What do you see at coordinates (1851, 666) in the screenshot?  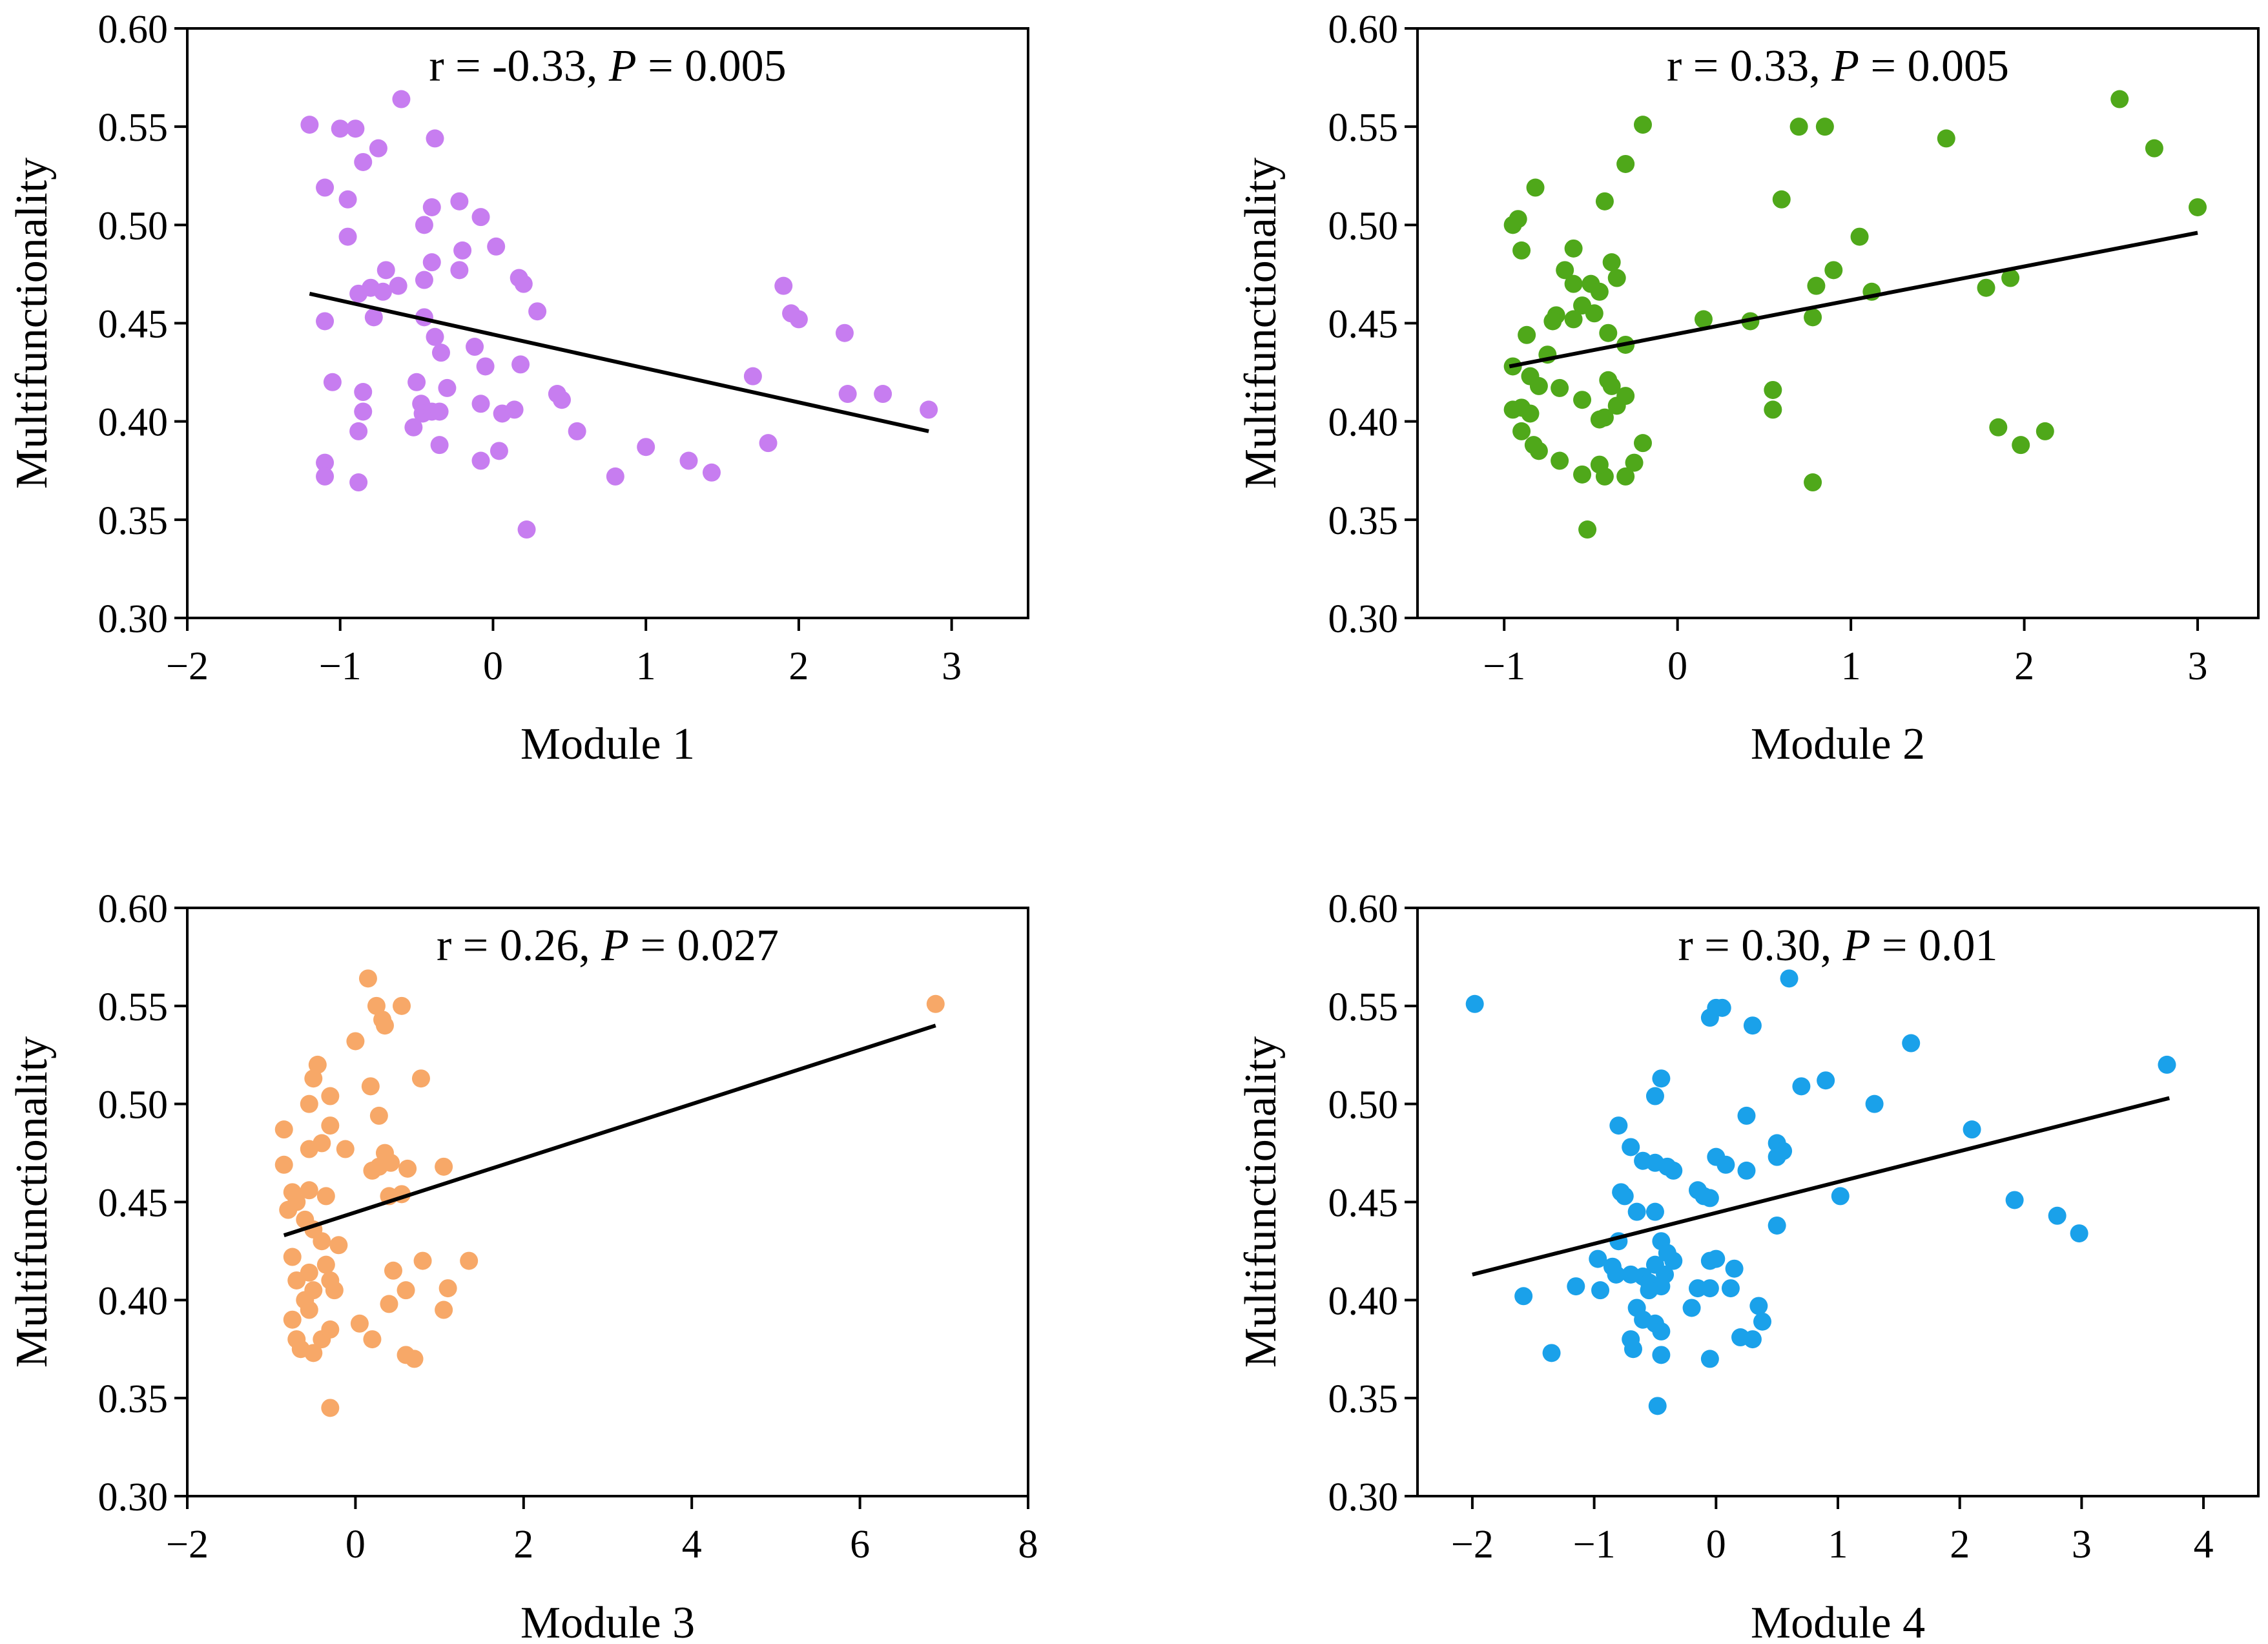 I see `x-tick-label: 1` at bounding box center [1851, 666].